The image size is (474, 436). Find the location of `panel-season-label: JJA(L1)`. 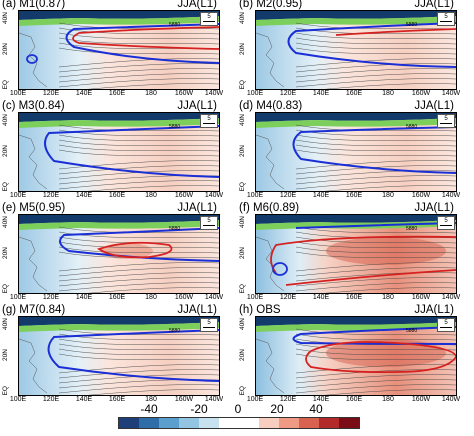

panel-season-label: JJA(L1) is located at coordinates (197, 5).